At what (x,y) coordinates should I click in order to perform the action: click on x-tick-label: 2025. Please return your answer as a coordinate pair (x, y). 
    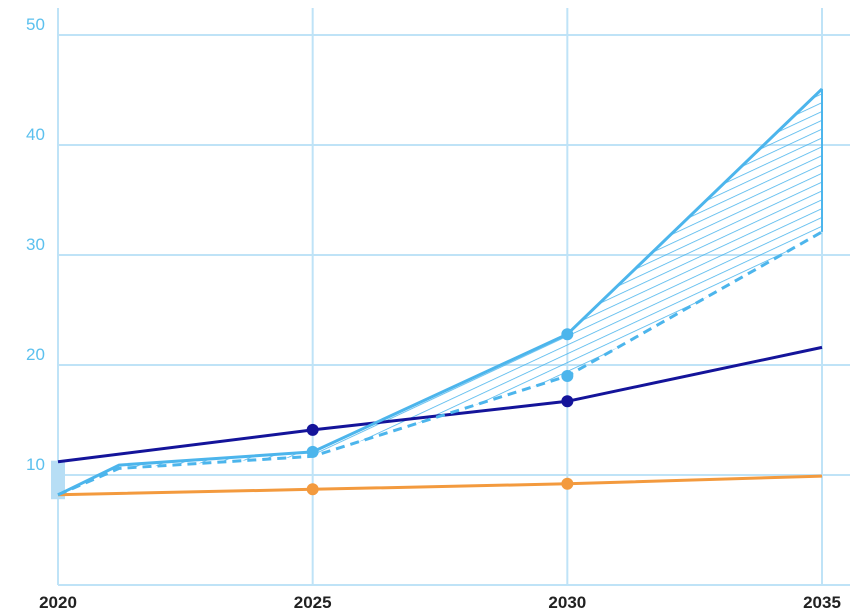
    Looking at the image, I should click on (313, 602).